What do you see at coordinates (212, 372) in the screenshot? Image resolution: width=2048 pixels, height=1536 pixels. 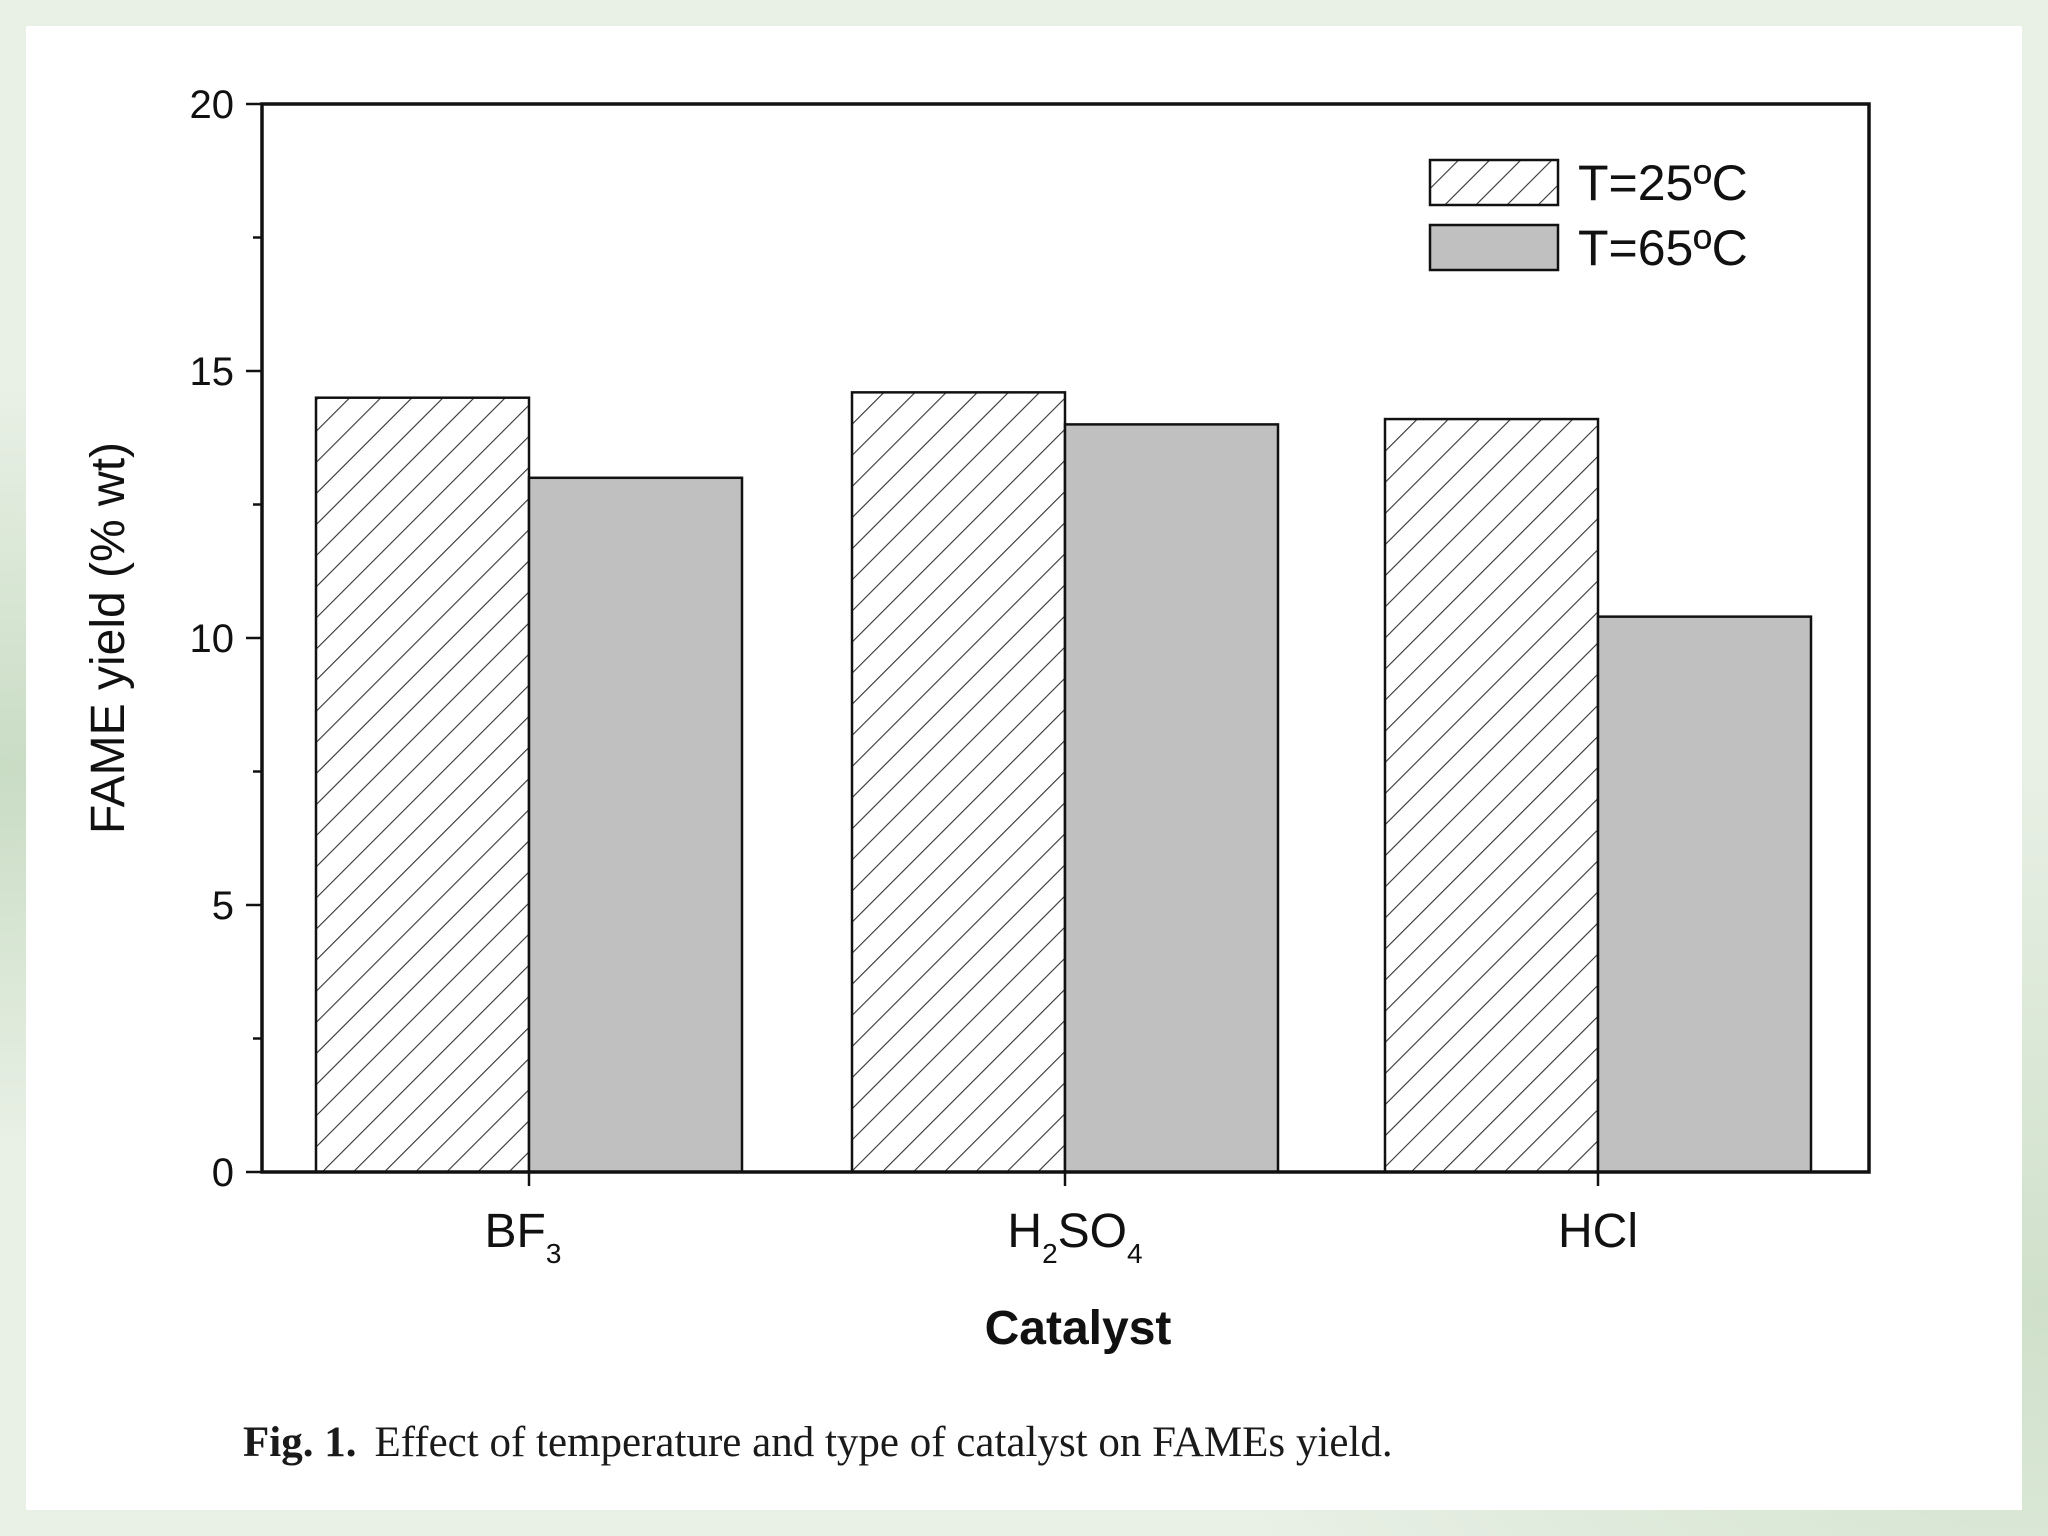 I see `y-tick-label: 15` at bounding box center [212, 372].